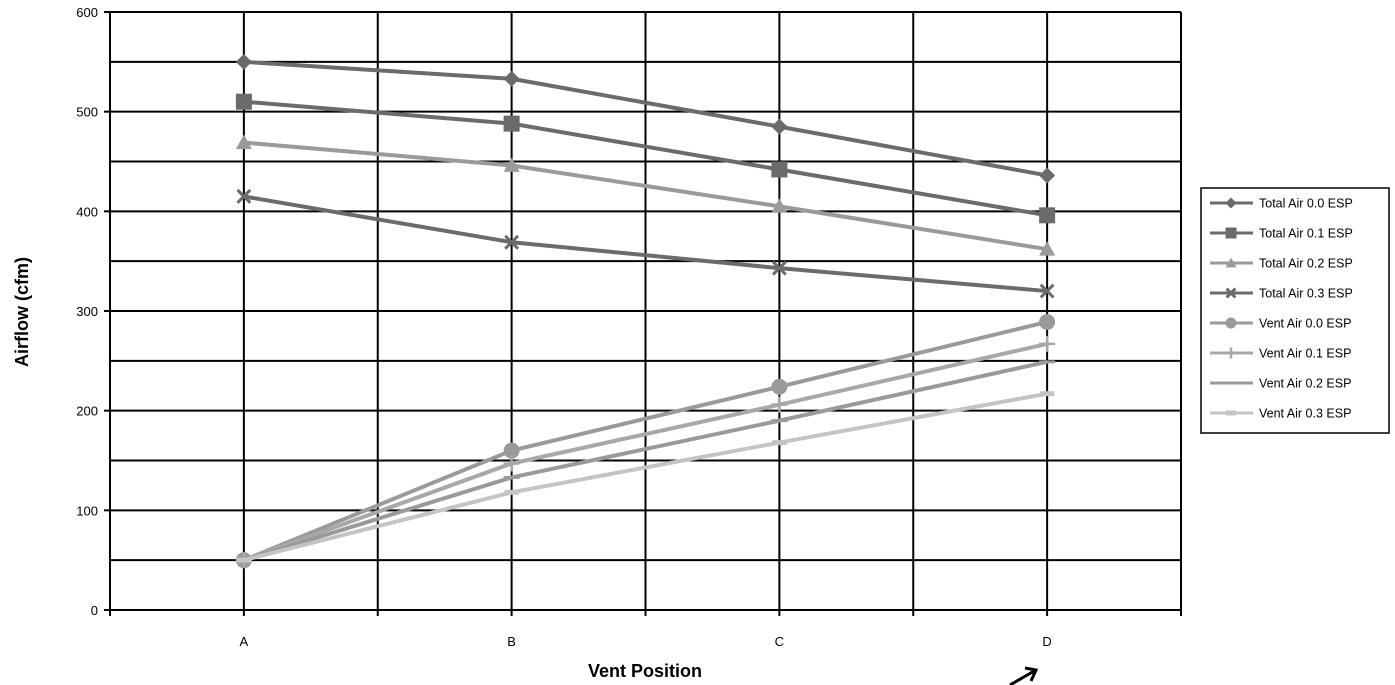  Describe the element at coordinates (87, 112) in the screenshot. I see `y-tick-label: 500` at that location.